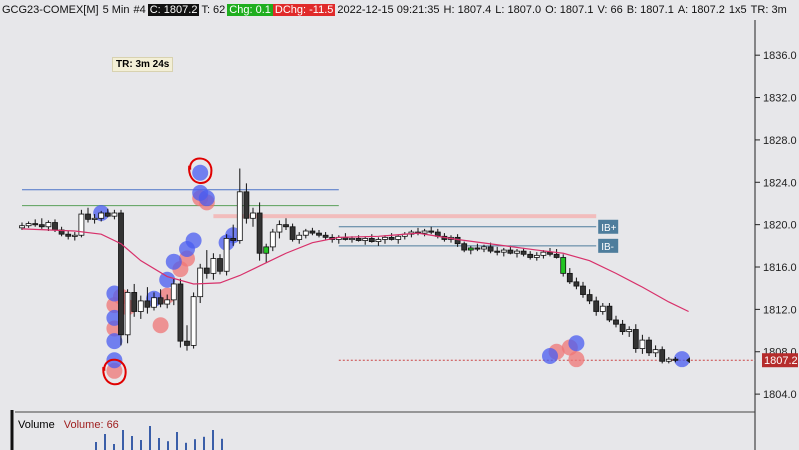 The image size is (799, 450). I want to click on interval-label: 5 Min, so click(116, 9).